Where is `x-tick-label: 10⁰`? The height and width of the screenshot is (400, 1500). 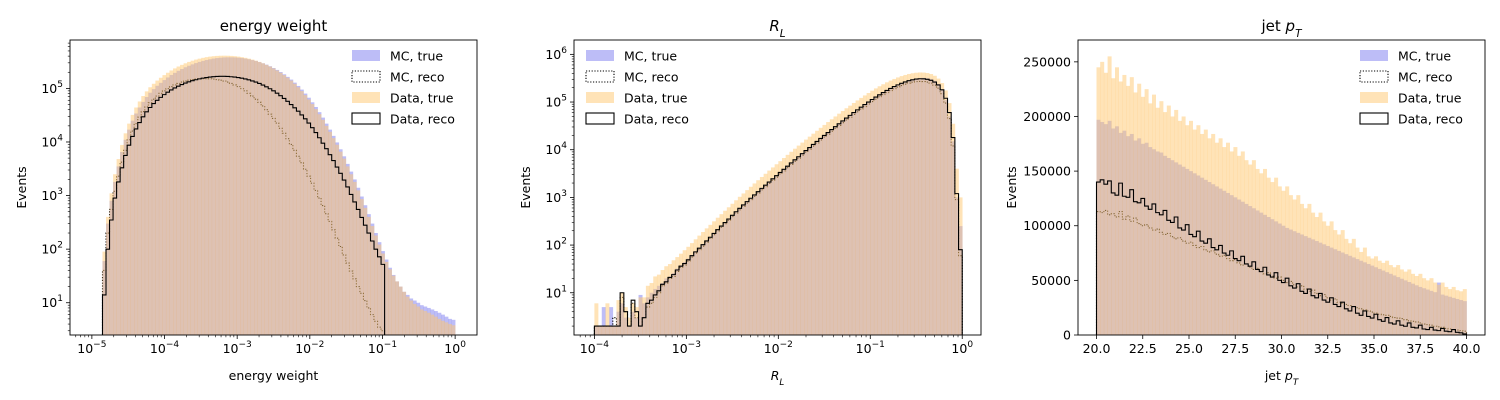
x-tick-label: 10⁰ is located at coordinates (962, 348).